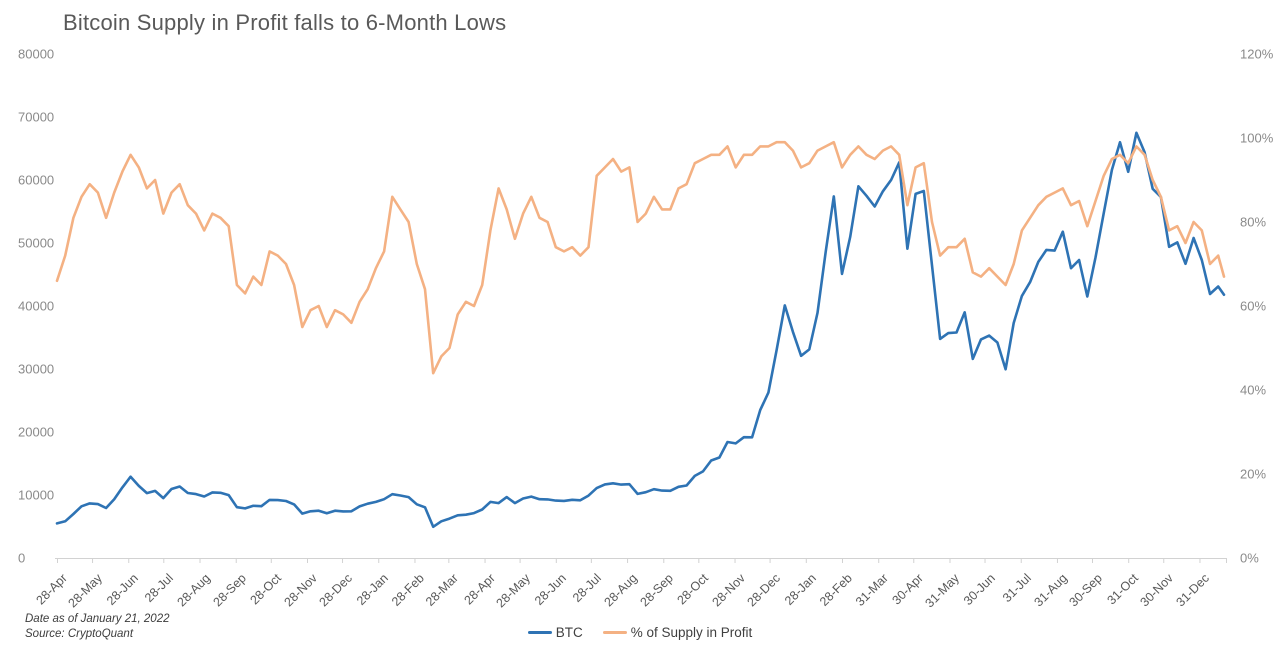  Describe the element at coordinates (22, 558) in the screenshot. I see `y-left-tick-label: 0` at that location.